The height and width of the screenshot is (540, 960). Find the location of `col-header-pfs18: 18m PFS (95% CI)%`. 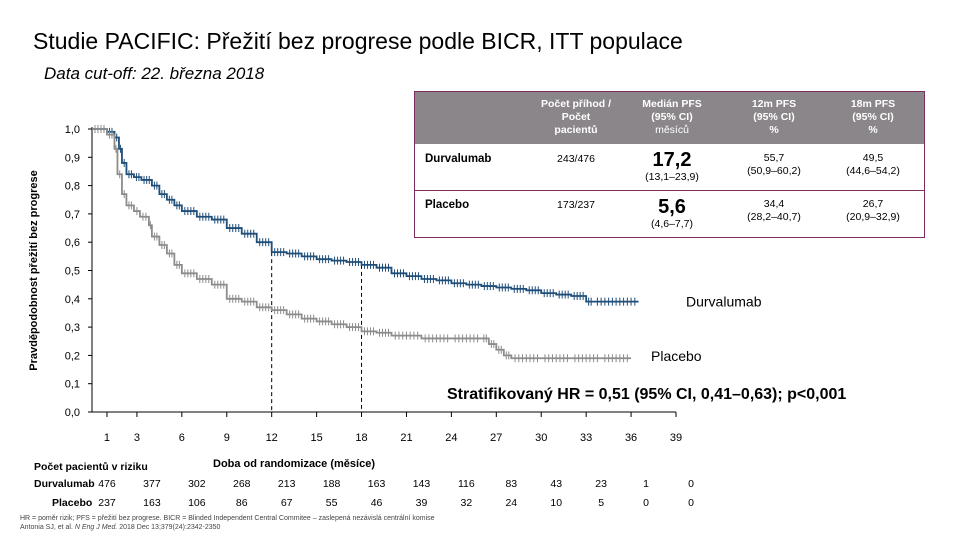

col-header-pfs18: 18m PFS (95% CI)% is located at coordinates (873, 117).